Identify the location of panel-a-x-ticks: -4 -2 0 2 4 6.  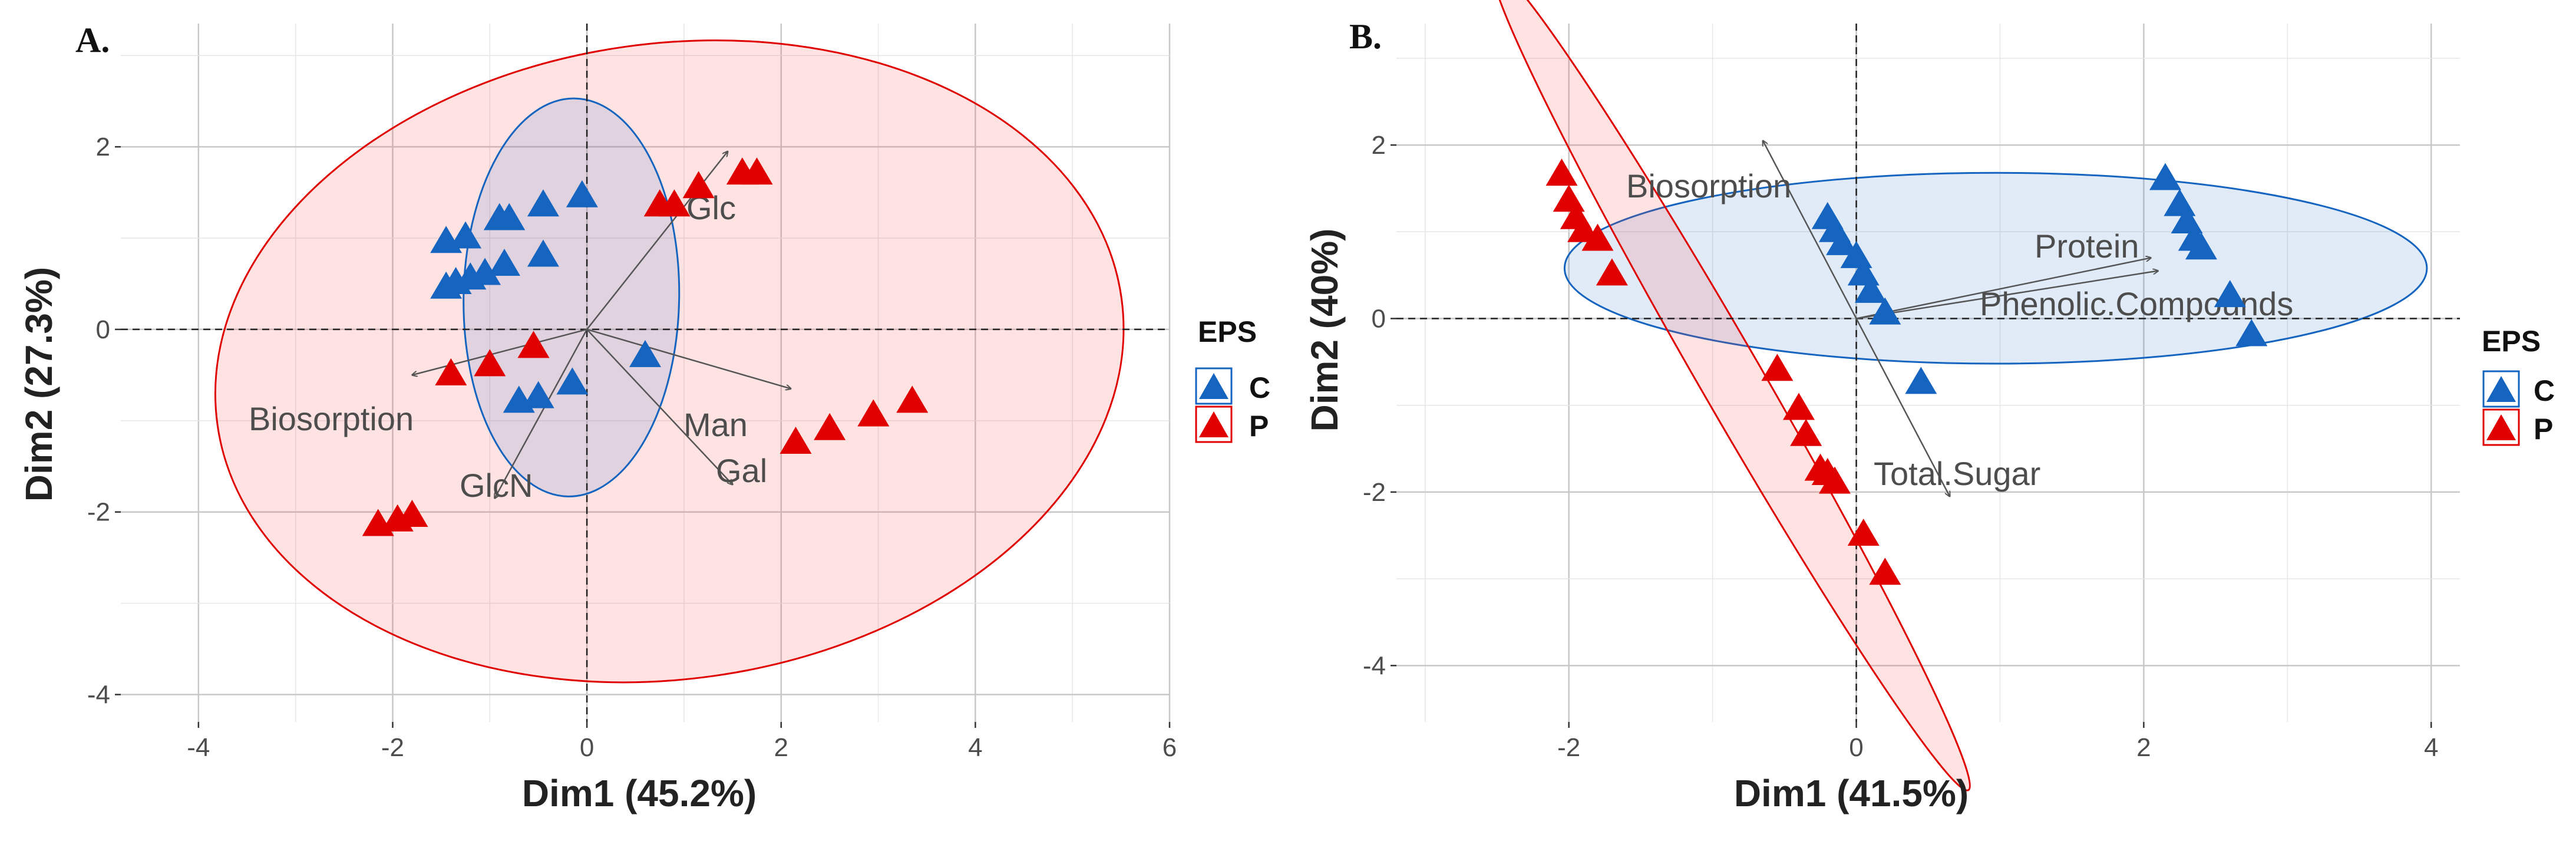
(682, 742).